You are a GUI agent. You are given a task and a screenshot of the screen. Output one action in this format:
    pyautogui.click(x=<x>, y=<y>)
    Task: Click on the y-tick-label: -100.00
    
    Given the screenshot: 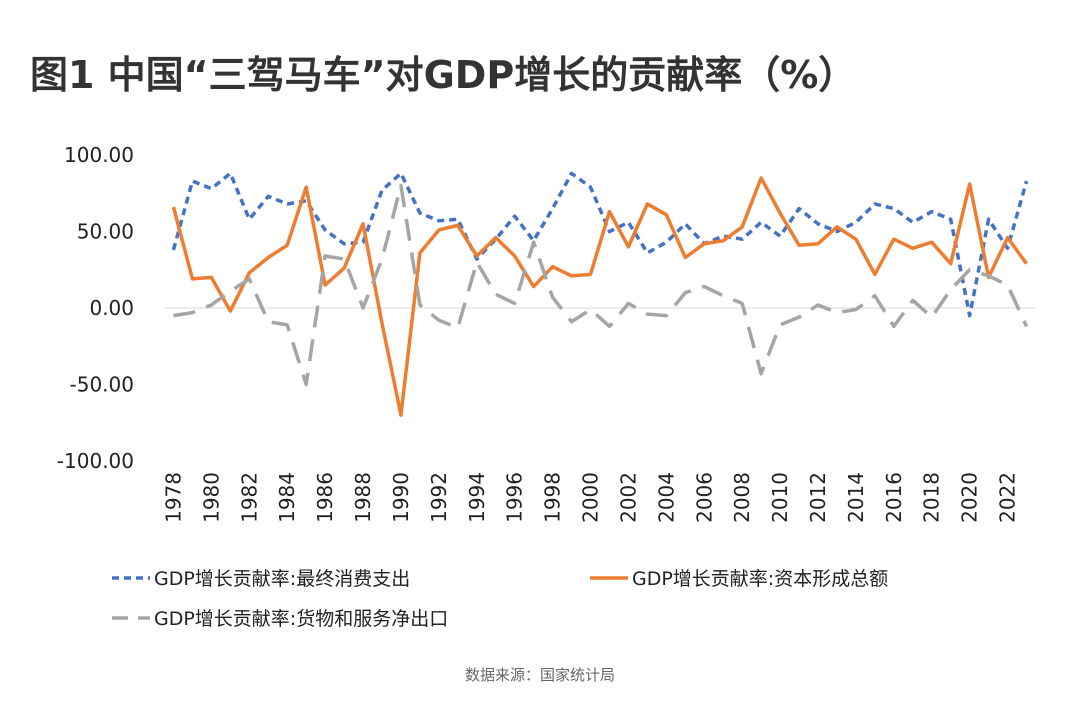 What is the action you would take?
    pyautogui.click(x=95, y=461)
    